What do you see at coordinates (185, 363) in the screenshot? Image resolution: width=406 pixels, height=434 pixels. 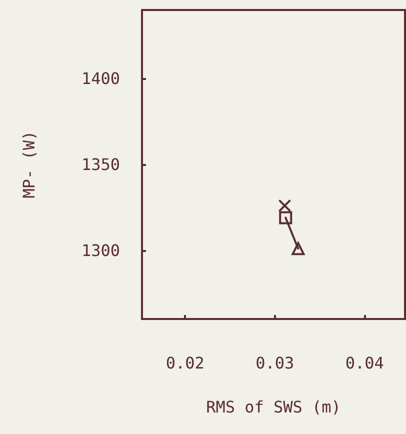 I see `x-tick-label: 0.02` at bounding box center [185, 363].